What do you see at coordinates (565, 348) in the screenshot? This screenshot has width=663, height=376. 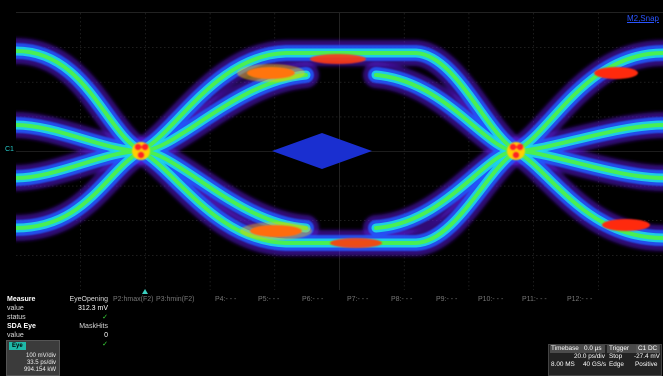 I see `timebase-label: Timebase` at bounding box center [565, 348].